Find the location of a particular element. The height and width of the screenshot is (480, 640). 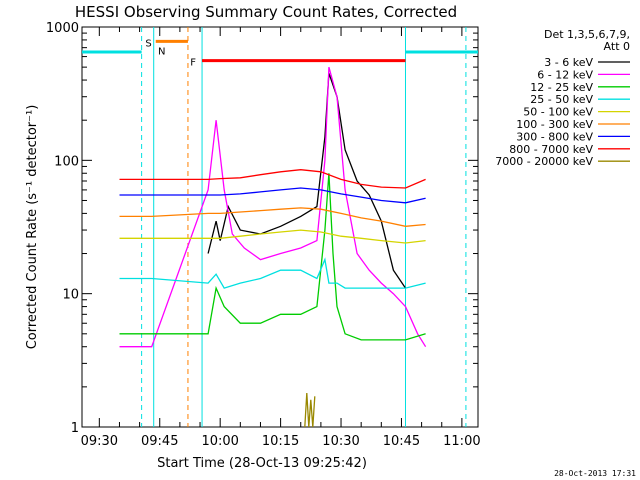

x-axis-label: Start Time (28-Oct-13 09:25:42) is located at coordinates (262, 463).